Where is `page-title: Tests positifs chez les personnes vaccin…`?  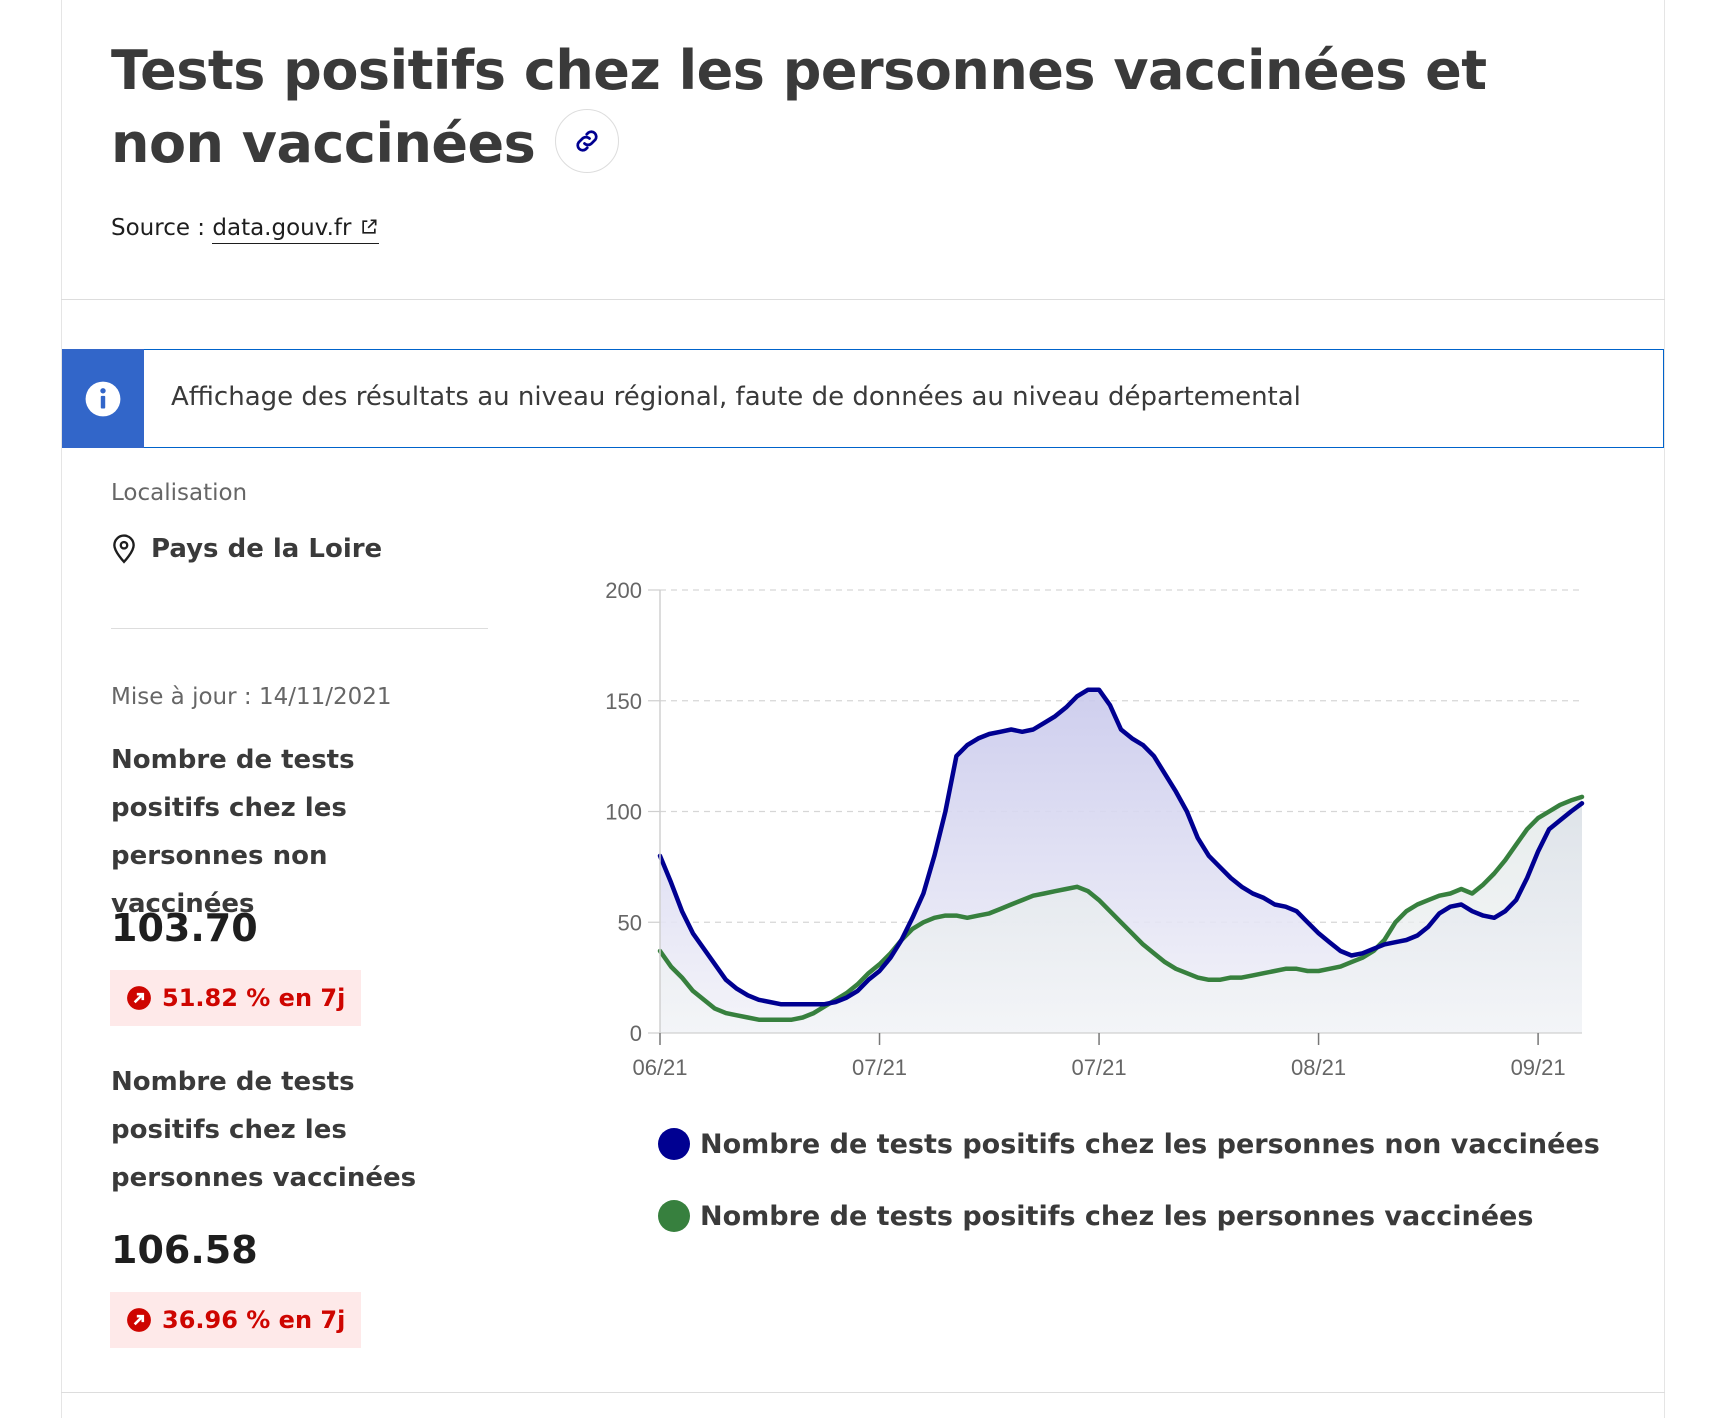
page-title: Tests positifs chez les personnes vaccin… is located at coordinates (821, 107).